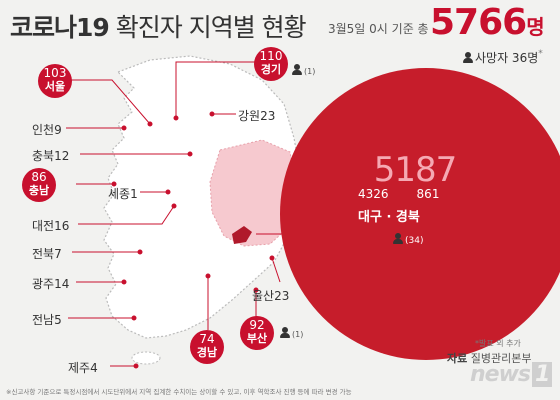 The width and height of the screenshot is (560, 400). I want to click on badge-seoul: 103 서울, so click(55, 81).